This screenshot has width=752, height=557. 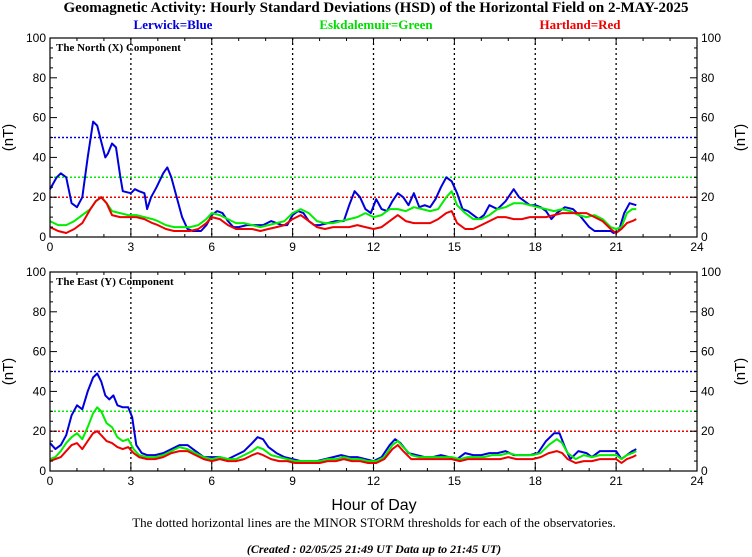 What do you see at coordinates (580, 24) in the screenshot?
I see `legend-hartland: Hartland=Red` at bounding box center [580, 24].